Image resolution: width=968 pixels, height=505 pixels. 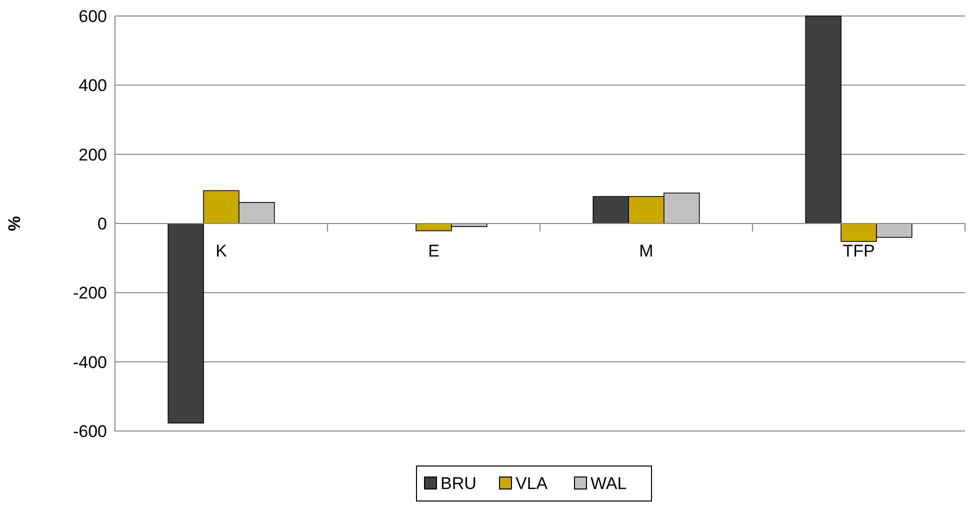 I want to click on x-tick-label: M, so click(x=646, y=251).